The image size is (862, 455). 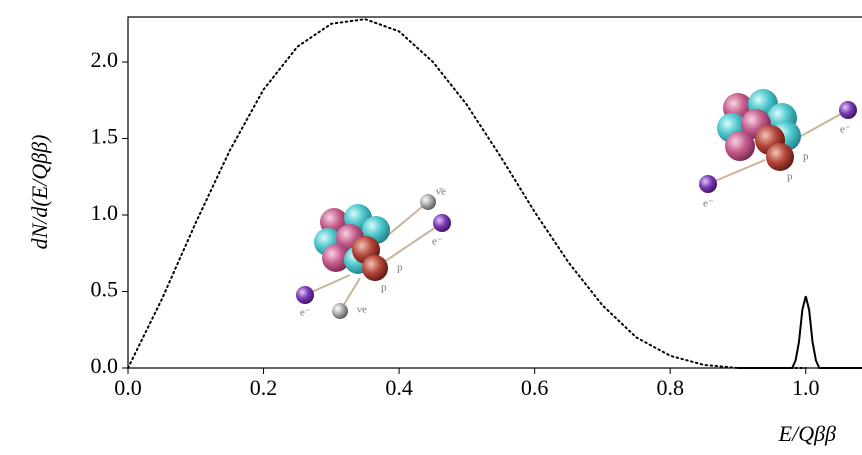 What do you see at coordinates (105, 59) in the screenshot?
I see `y-tick-label: 2.0` at bounding box center [105, 59].